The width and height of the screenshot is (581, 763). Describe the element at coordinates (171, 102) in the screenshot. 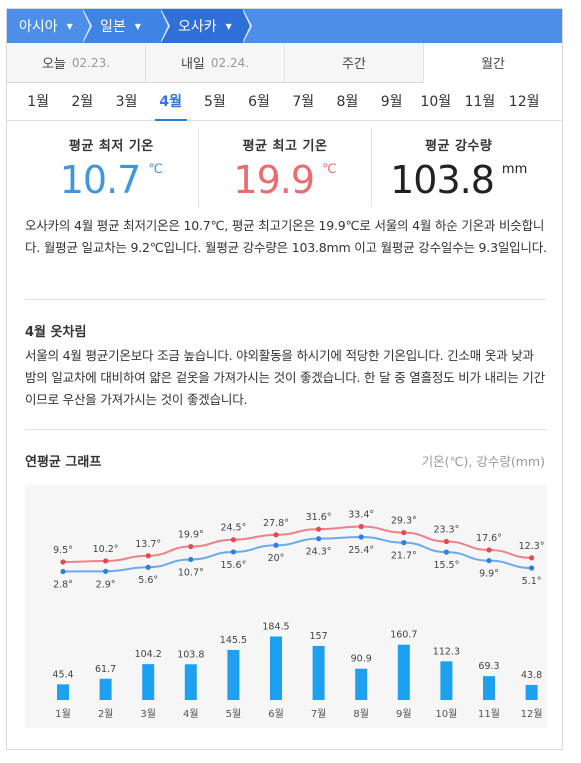

I see `month-tab: 4월` at that location.